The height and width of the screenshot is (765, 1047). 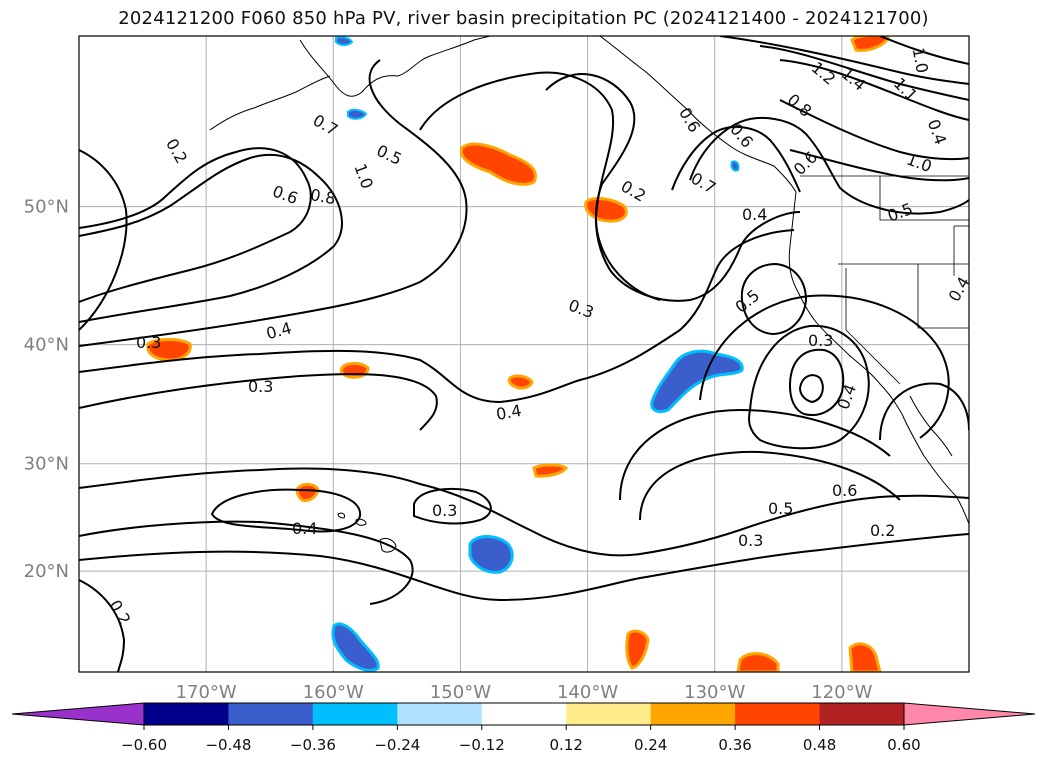 What do you see at coordinates (482, 745) in the screenshot?
I see `colorbar-tick-label: −0.12` at bounding box center [482, 745].